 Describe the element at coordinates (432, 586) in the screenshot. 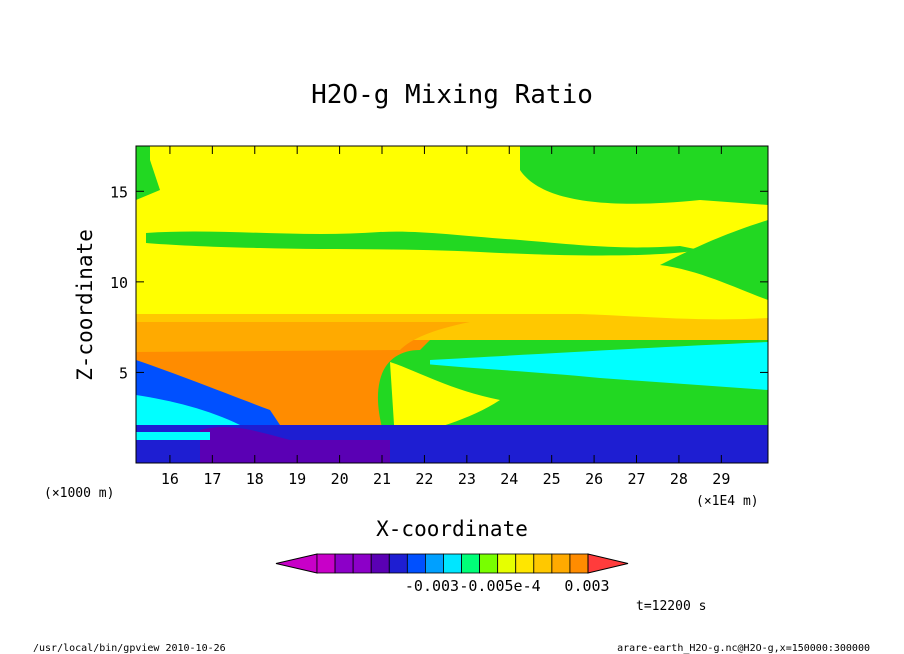

I see `colorbar-label-1: -0.003` at that location.